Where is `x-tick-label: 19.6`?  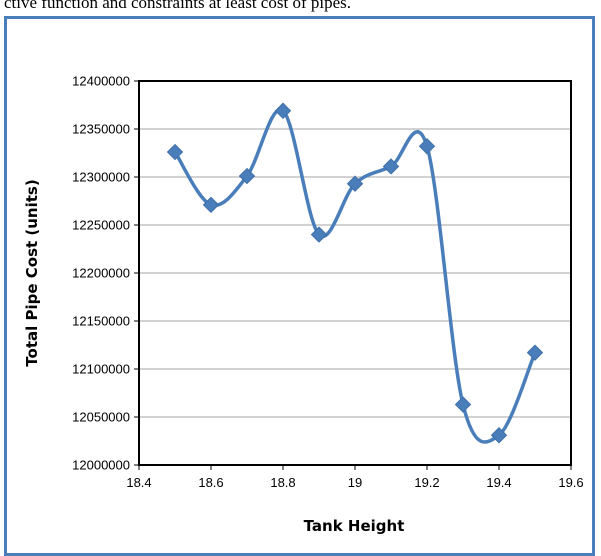
x-tick-label: 19.6 is located at coordinates (570, 482).